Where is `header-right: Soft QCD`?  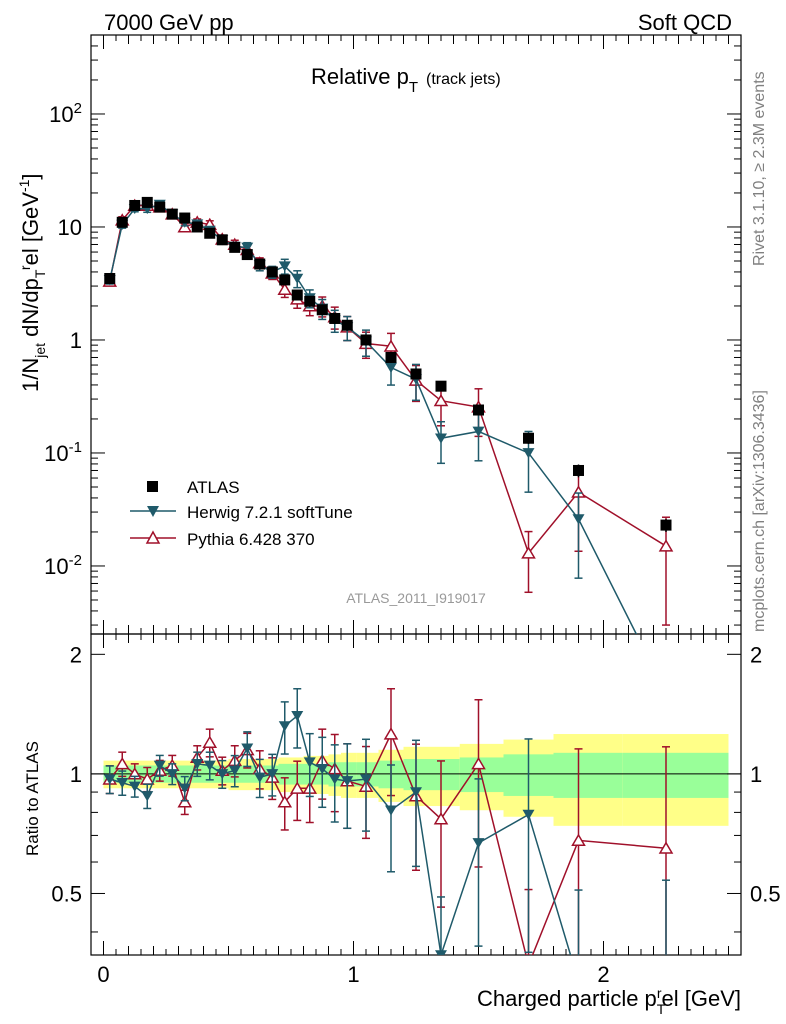 header-right: Soft QCD is located at coordinates (685, 22).